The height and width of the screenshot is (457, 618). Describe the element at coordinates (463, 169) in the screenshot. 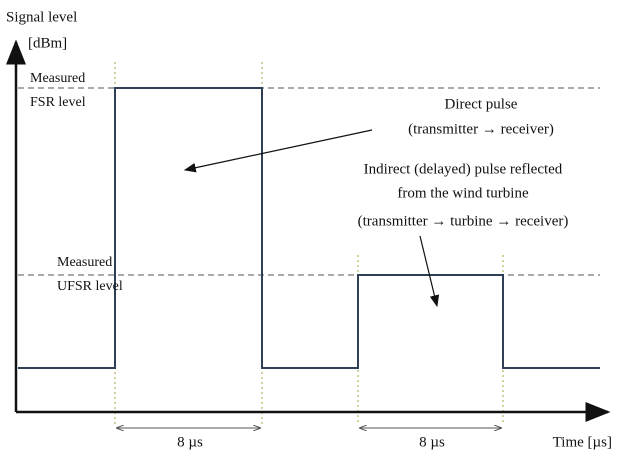

I see `annotation: Indirect (delayed) pulse reflected` at that location.